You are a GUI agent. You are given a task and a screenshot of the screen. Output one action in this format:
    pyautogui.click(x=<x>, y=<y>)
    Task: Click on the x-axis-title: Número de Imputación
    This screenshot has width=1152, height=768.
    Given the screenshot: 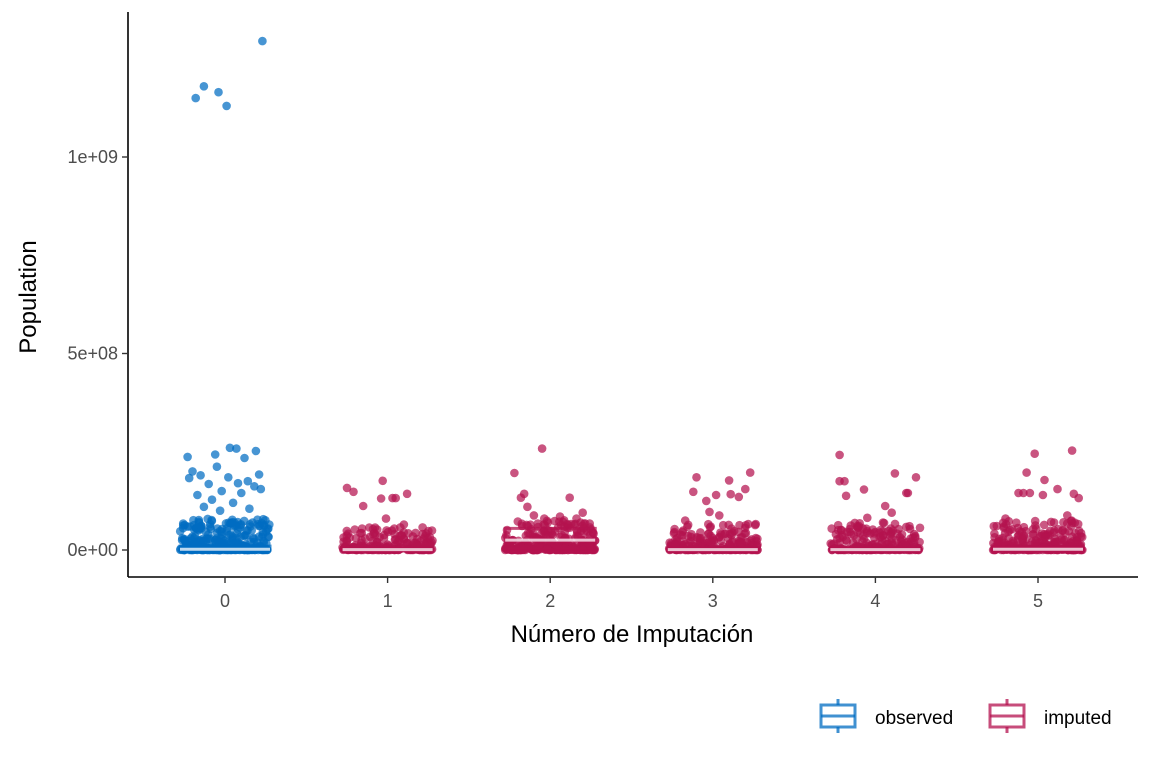 What is the action you would take?
    pyautogui.click(x=632, y=634)
    